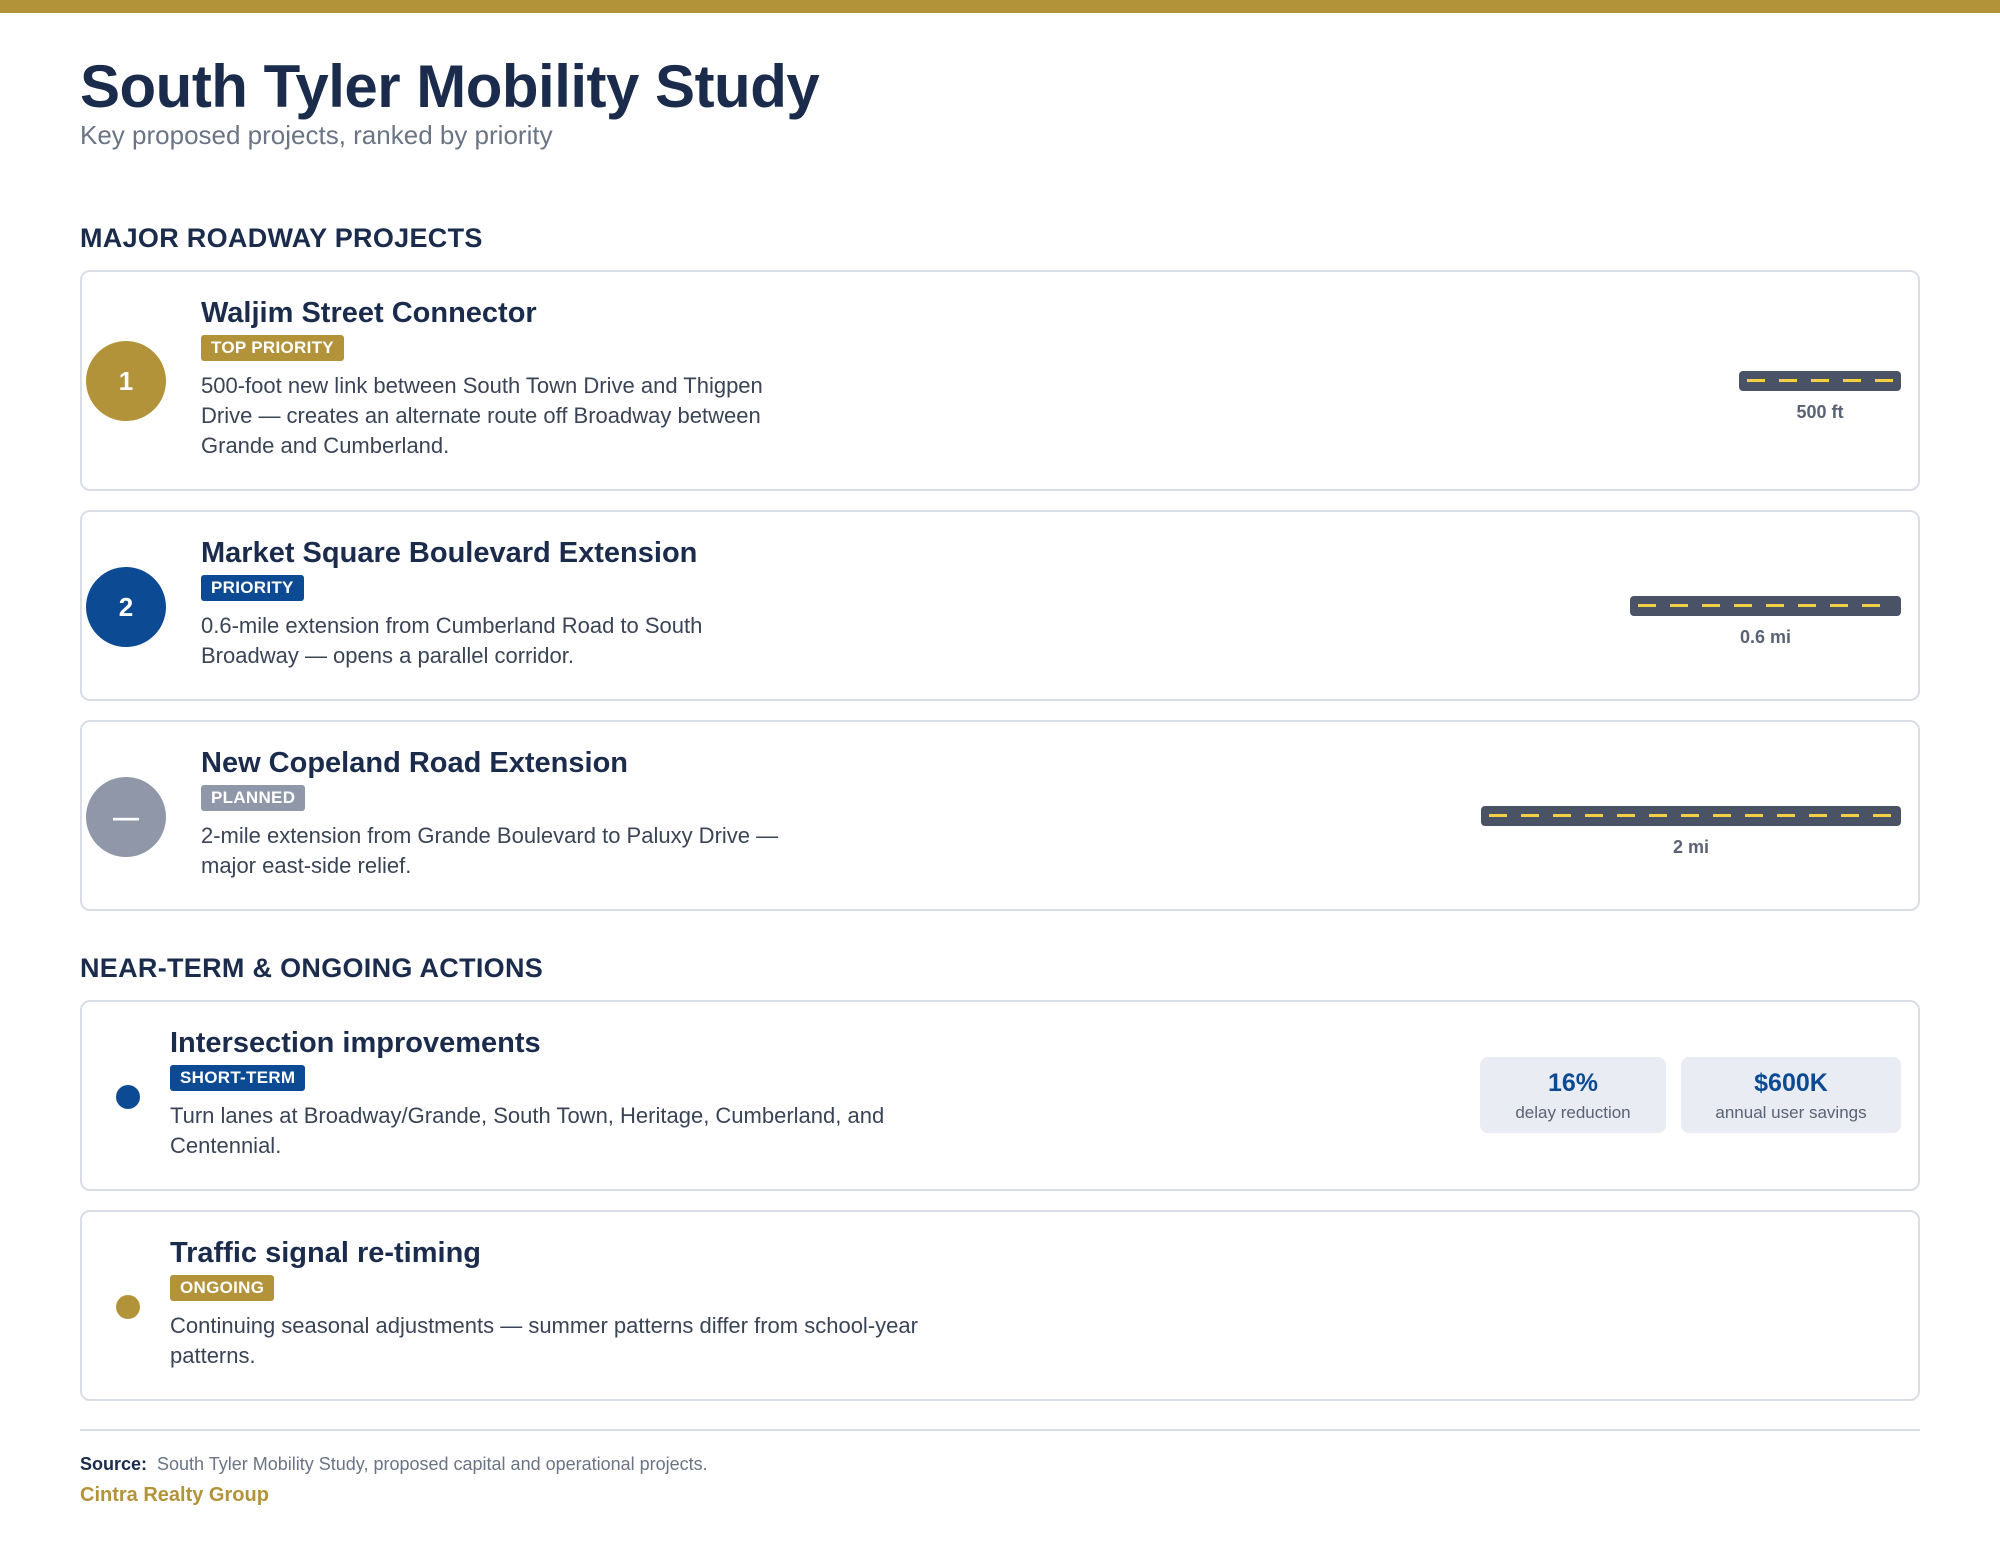  Describe the element at coordinates (325, 1253) in the screenshot. I see `action-title: Traffic signal re-timing` at that location.